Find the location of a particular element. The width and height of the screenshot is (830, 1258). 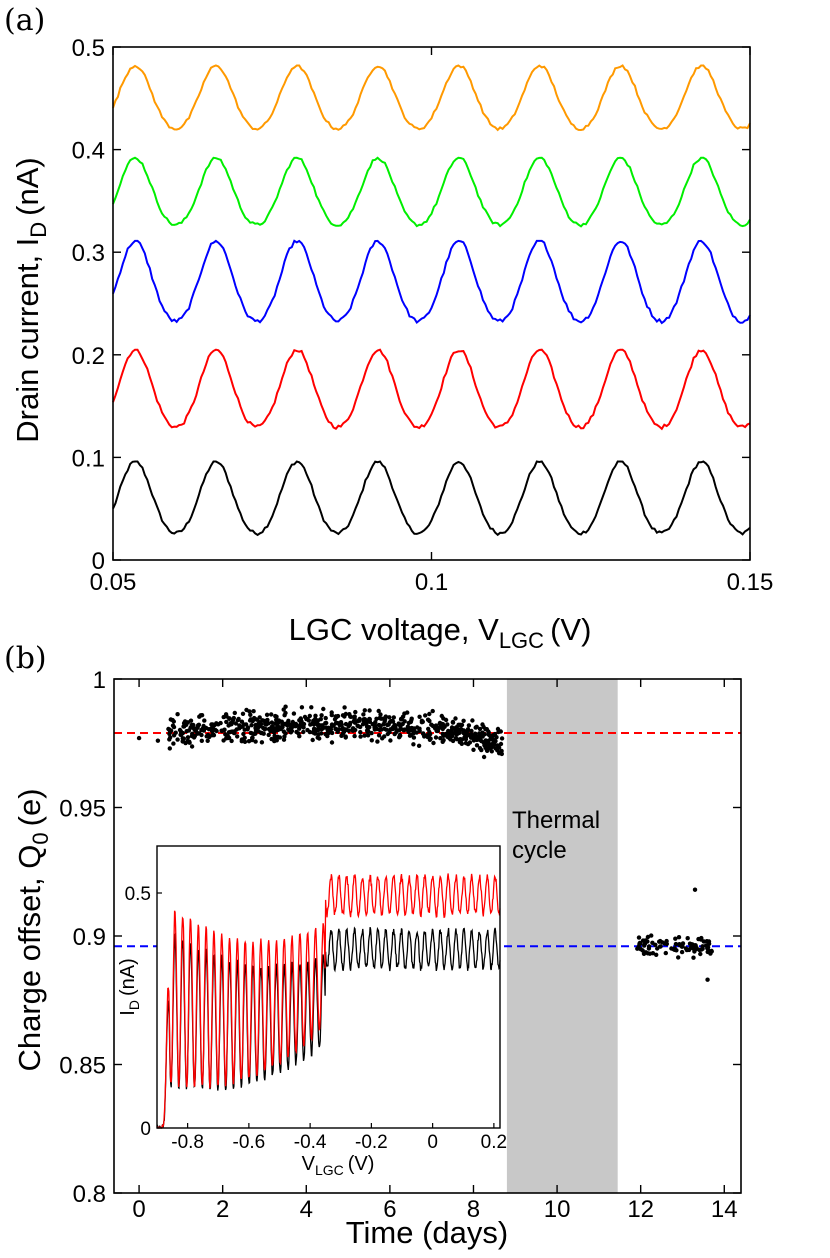

panel-a-y-axis-title: Drain current, ID(nA) is located at coordinates (30, 299).